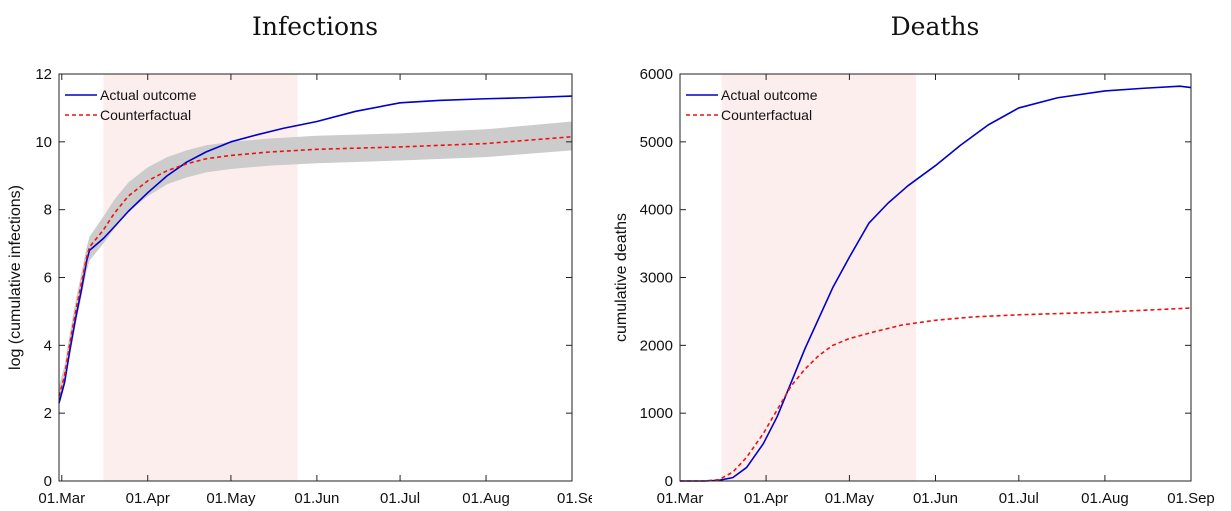  What do you see at coordinates (315, 26) in the screenshot?
I see `chart-title: Infections` at bounding box center [315, 26].